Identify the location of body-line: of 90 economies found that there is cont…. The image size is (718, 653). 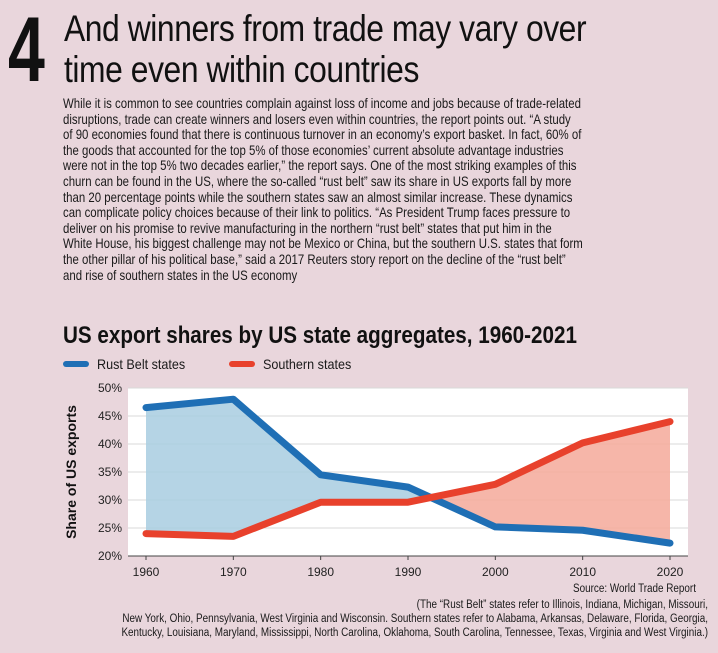
(322, 135).